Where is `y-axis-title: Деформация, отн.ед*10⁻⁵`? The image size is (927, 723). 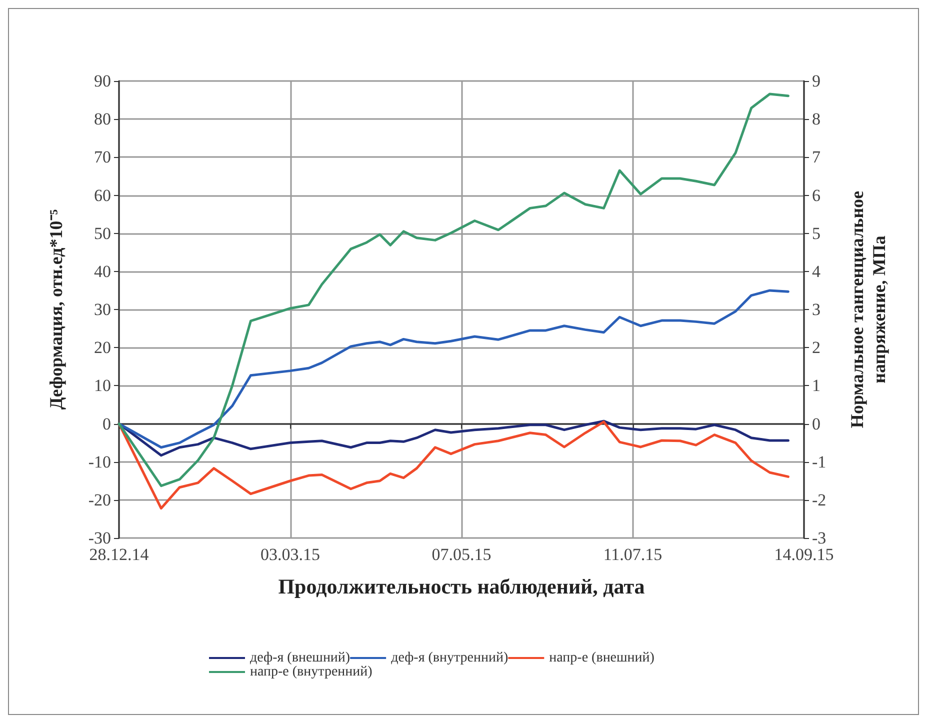 y-axis-title: Деформация, отн.ед*10⁻⁵ is located at coordinates (56, 309).